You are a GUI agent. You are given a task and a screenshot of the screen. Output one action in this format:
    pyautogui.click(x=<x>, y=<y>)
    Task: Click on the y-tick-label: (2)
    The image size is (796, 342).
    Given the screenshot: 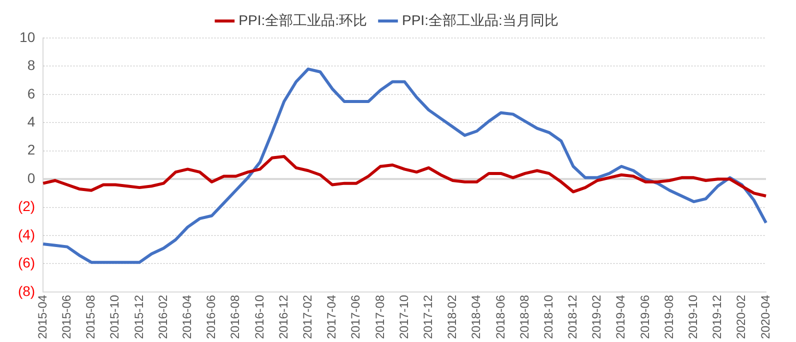 What is the action you would take?
    pyautogui.click(x=27, y=206)
    